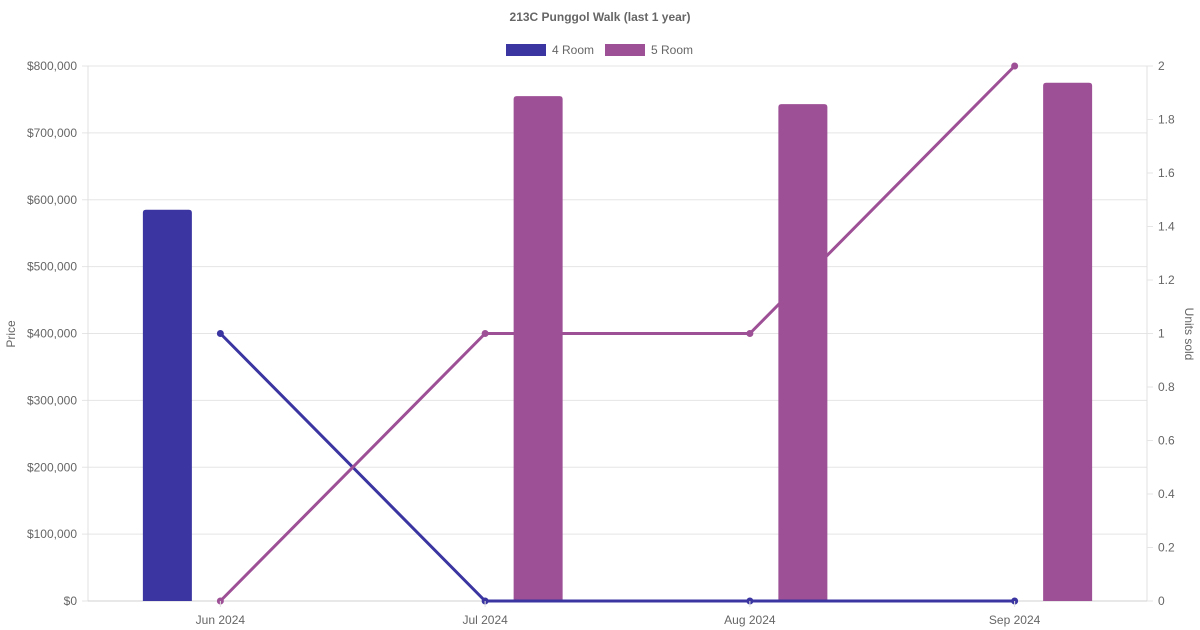  Describe the element at coordinates (52, 133) in the screenshot. I see `y-left-tick-label: $700,000` at that location.